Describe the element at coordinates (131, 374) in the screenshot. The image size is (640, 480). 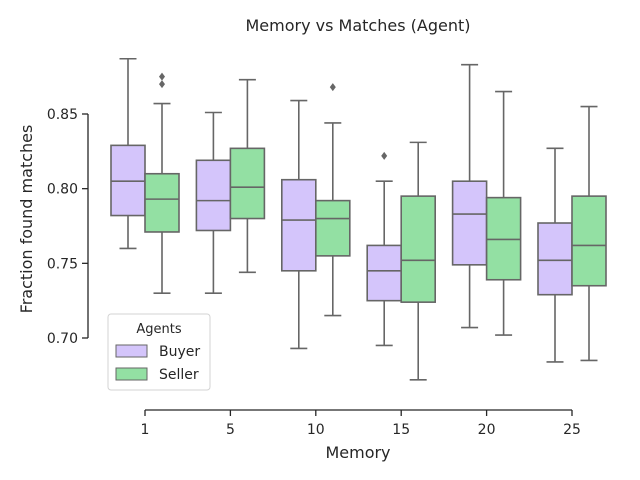
I see `legend-swatch-seller` at that location.